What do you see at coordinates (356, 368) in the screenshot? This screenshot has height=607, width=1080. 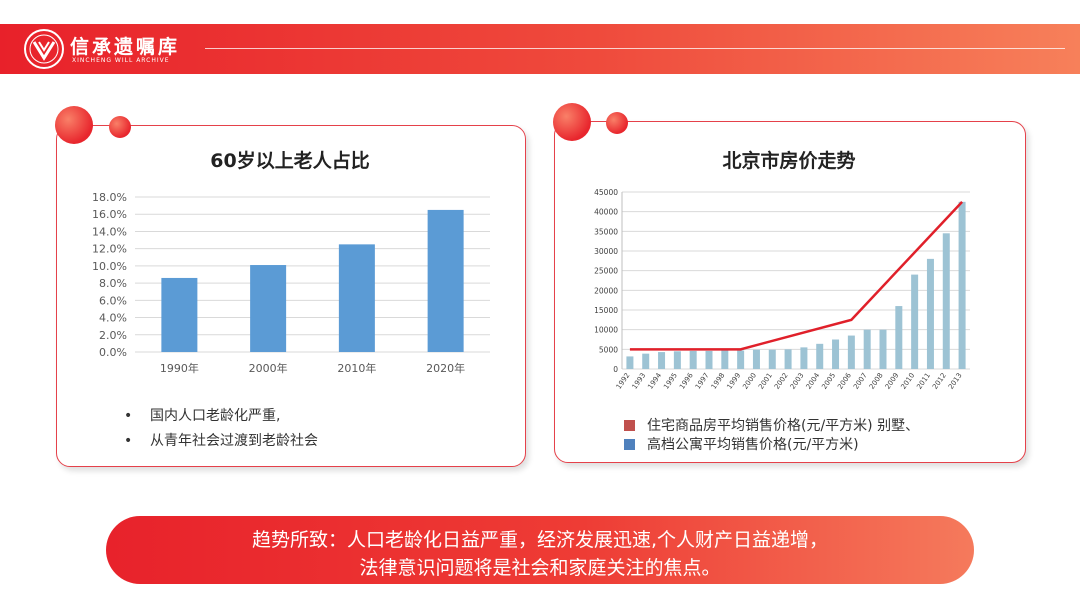 I see `x-tick-label: 2010年` at bounding box center [356, 368].